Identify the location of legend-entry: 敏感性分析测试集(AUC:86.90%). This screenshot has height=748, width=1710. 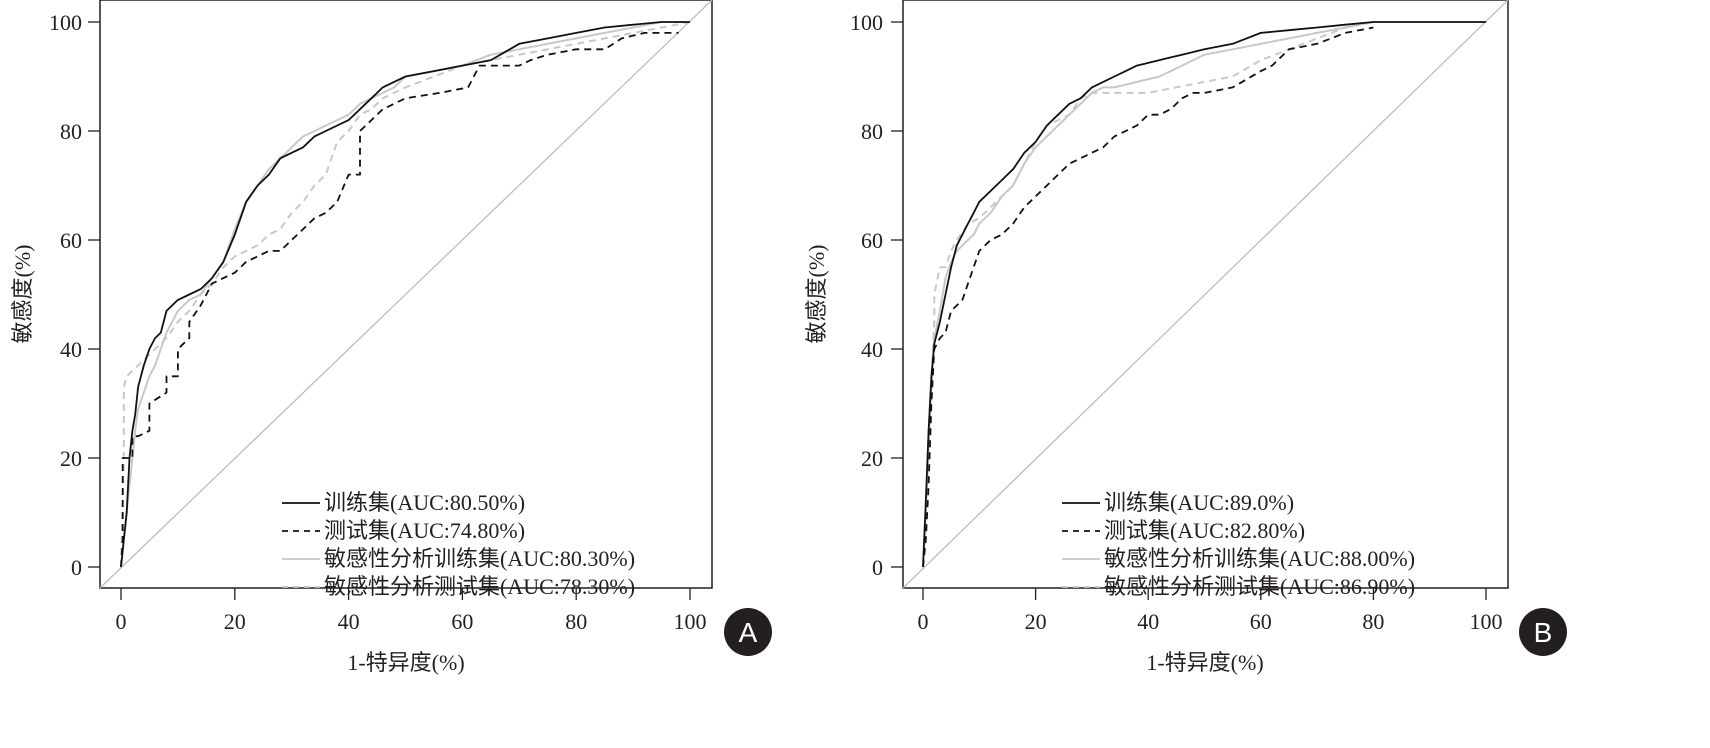
(1259, 586).